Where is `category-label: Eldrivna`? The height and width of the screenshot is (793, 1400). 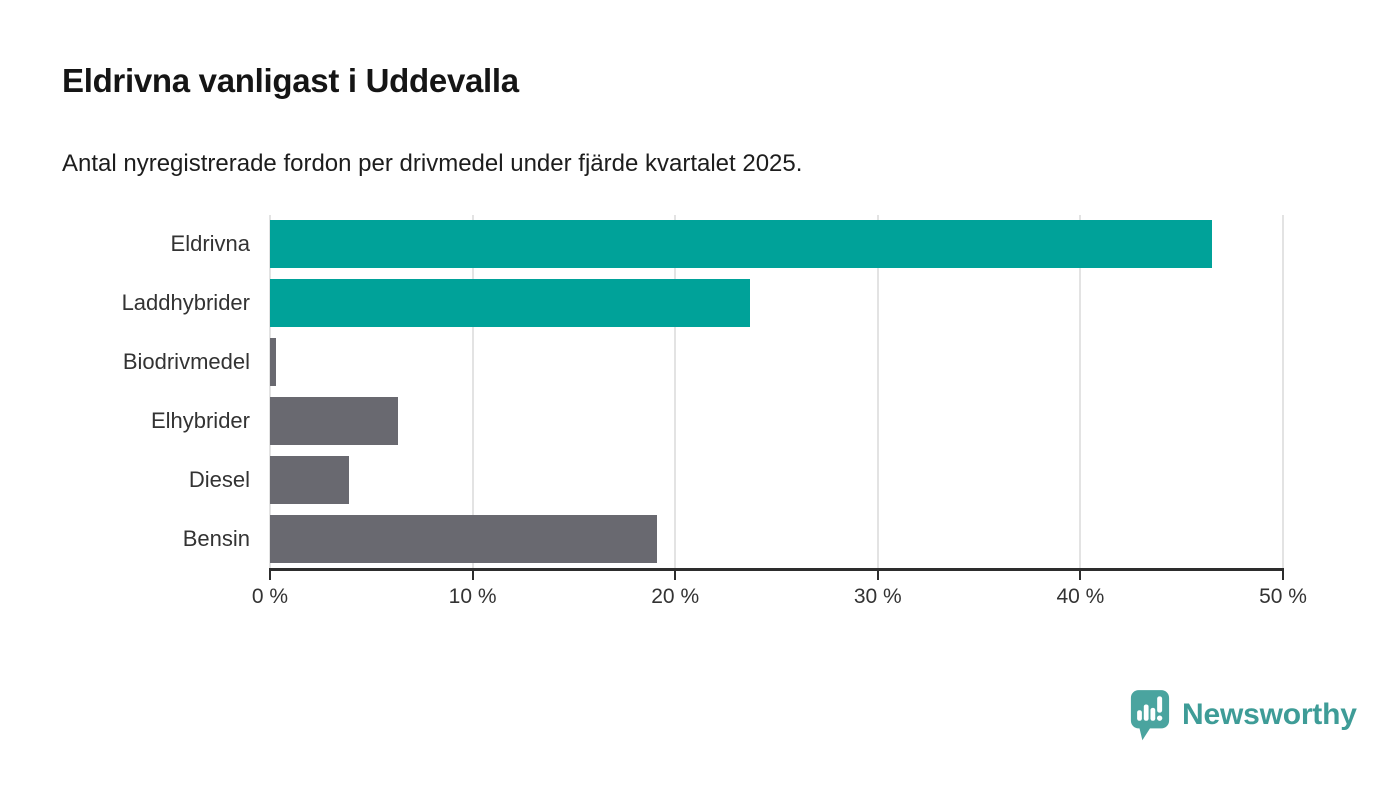
category-label: Eldrivna is located at coordinates (210, 244).